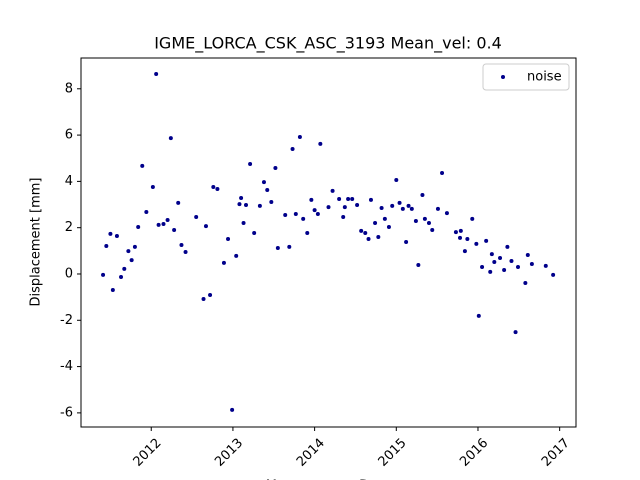  Describe the element at coordinates (69, 227) in the screenshot. I see `y-tick-label: 2` at that location.